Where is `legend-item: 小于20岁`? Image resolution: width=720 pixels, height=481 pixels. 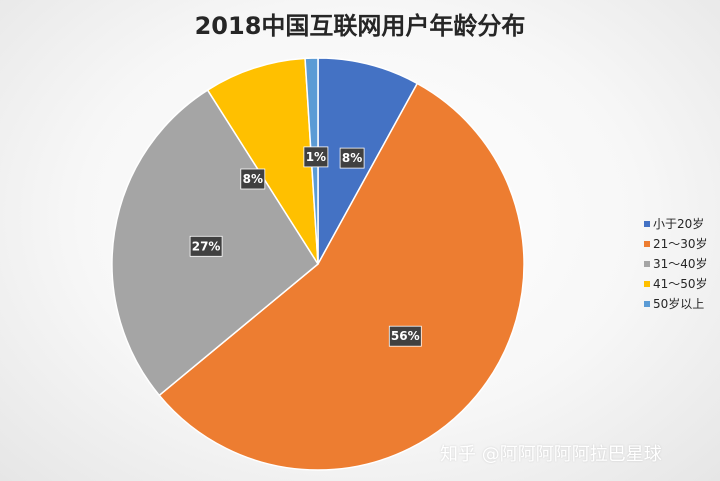
legend-item: 小于20岁 is located at coordinates (676, 224).